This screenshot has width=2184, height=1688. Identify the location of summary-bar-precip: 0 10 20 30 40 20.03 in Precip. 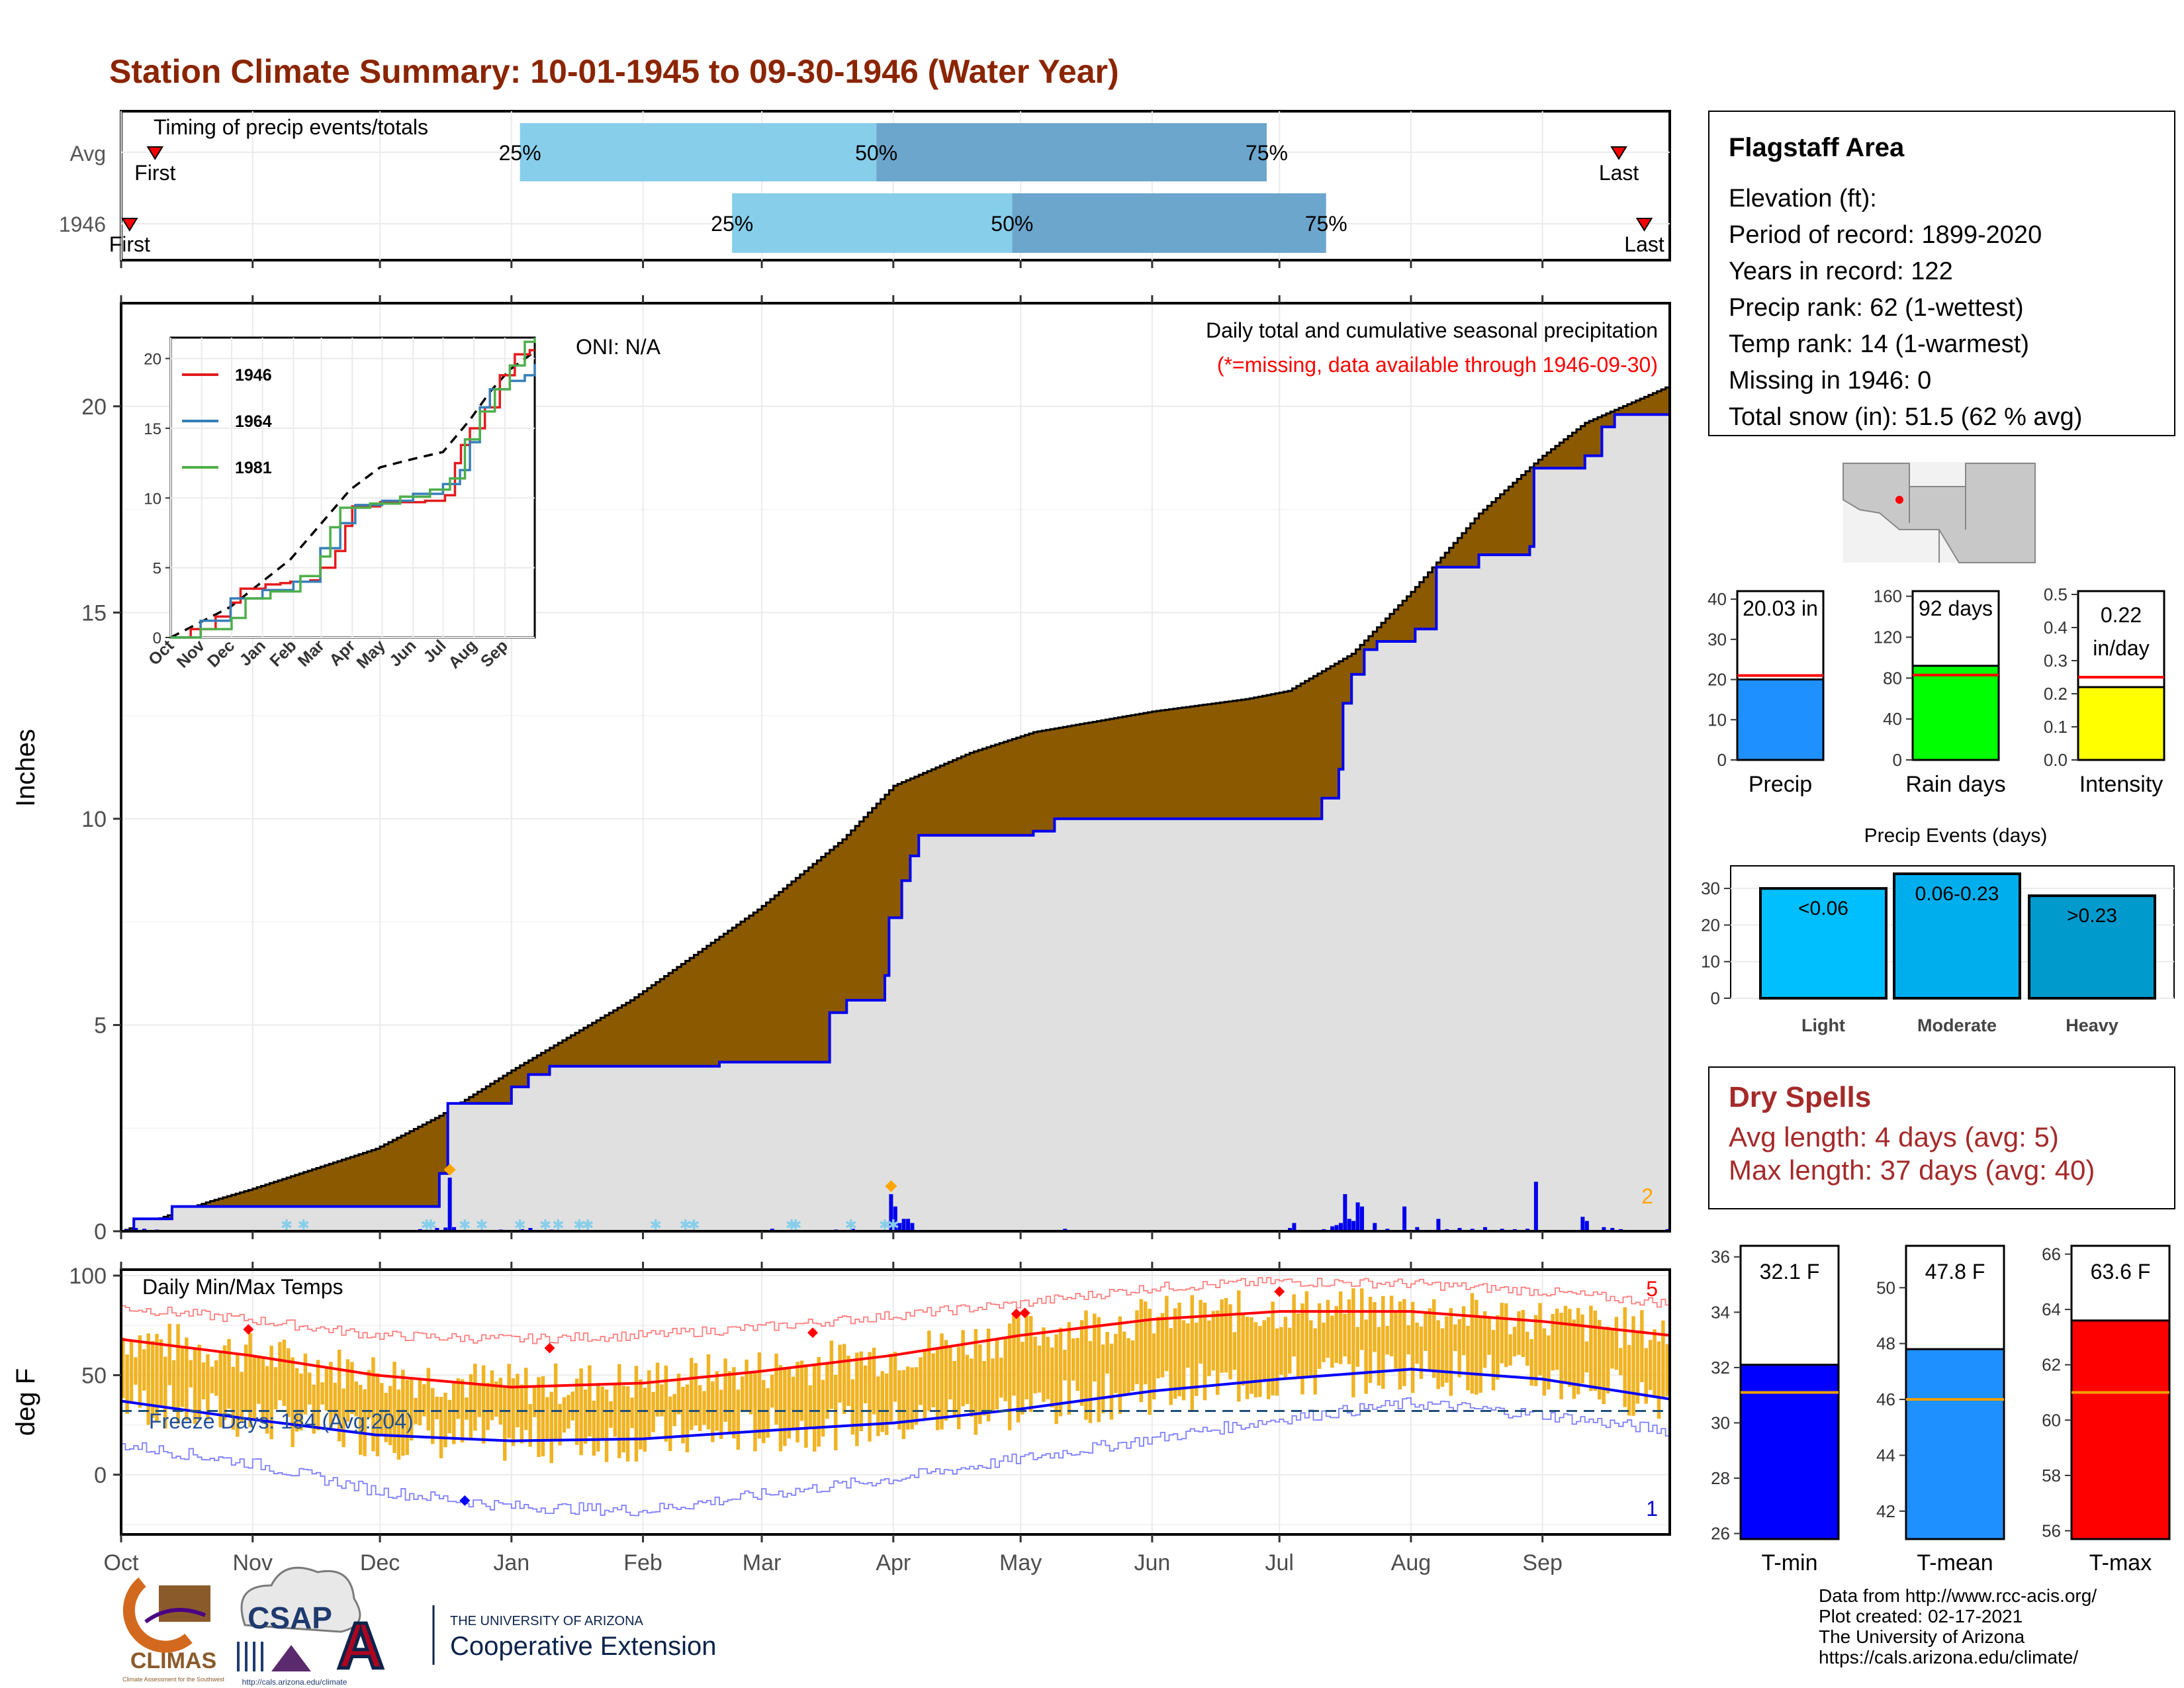
(1766, 693).